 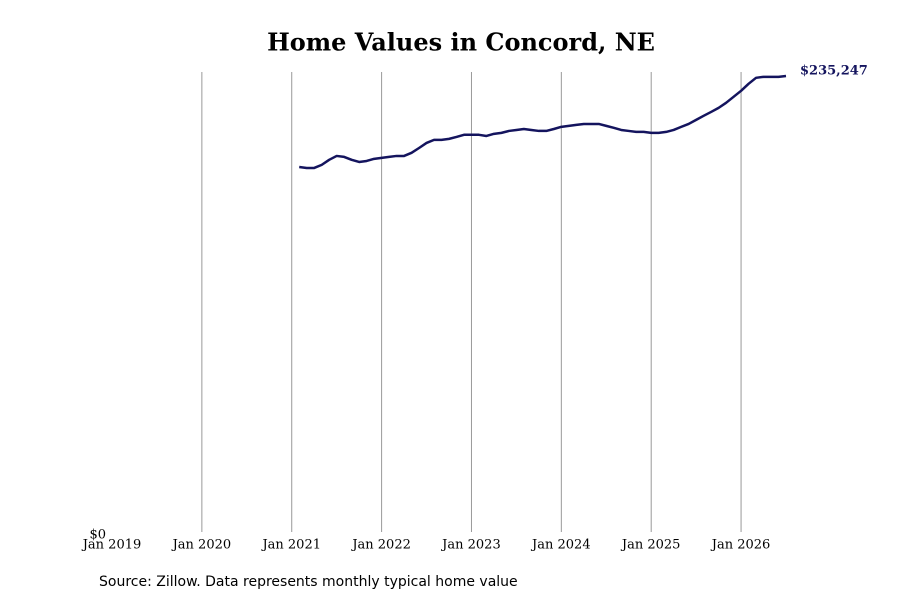 What do you see at coordinates (290, 545) in the screenshot?
I see `x-tick-label: Jan 2021` at bounding box center [290, 545].